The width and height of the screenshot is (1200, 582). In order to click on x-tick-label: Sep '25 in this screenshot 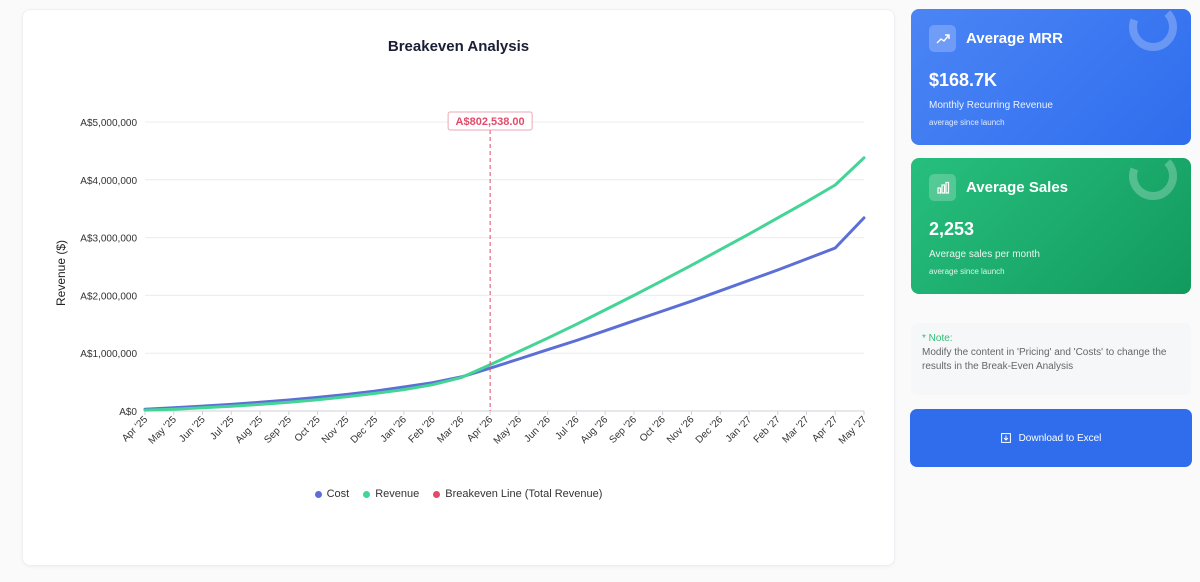, I will do `click(278, 430)`.